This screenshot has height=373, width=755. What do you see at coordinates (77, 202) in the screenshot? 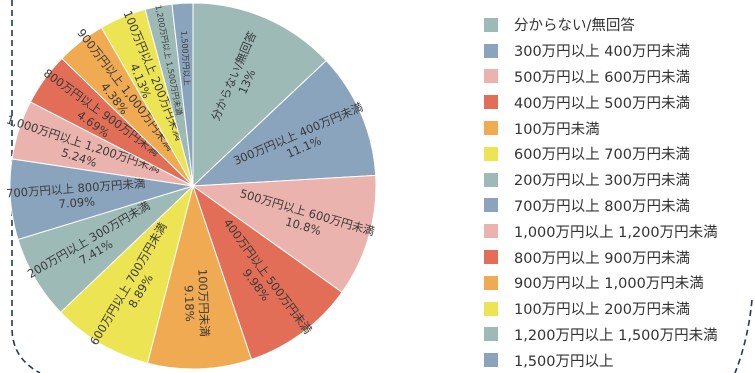
I see `slice-value-label: 7.09%` at bounding box center [77, 202].